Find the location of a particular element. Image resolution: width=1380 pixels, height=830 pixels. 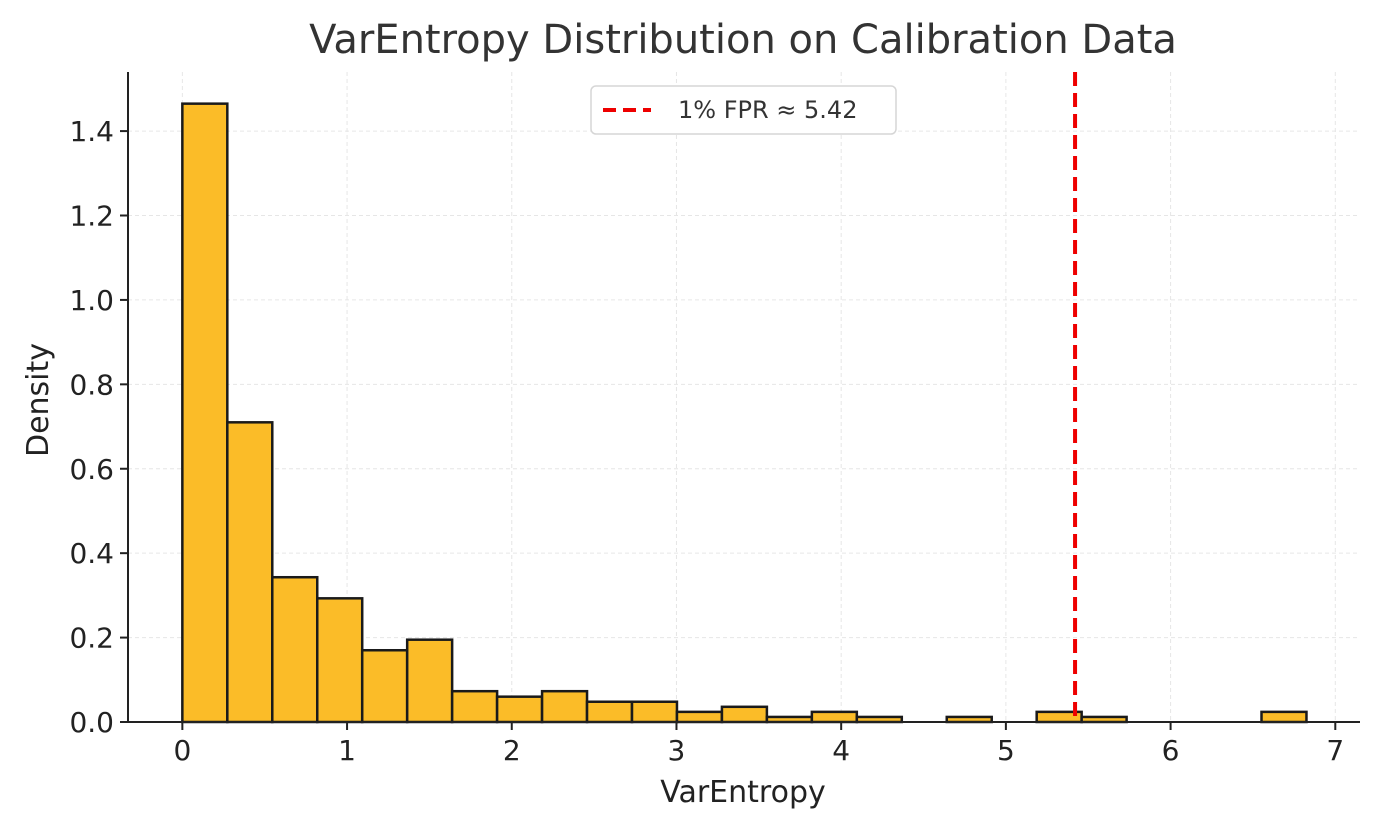

legend-box is located at coordinates (743, 110).